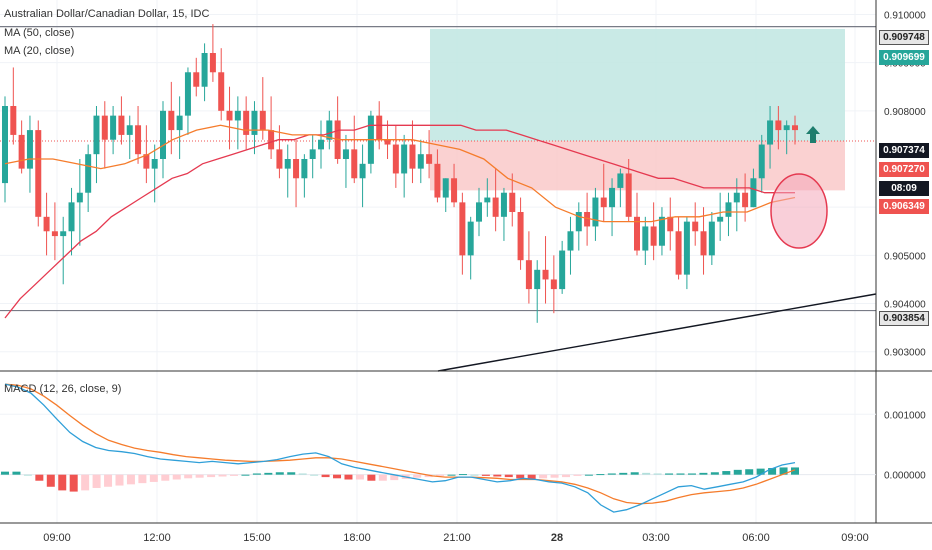  I want to click on profit-zone, so click(637, 84).